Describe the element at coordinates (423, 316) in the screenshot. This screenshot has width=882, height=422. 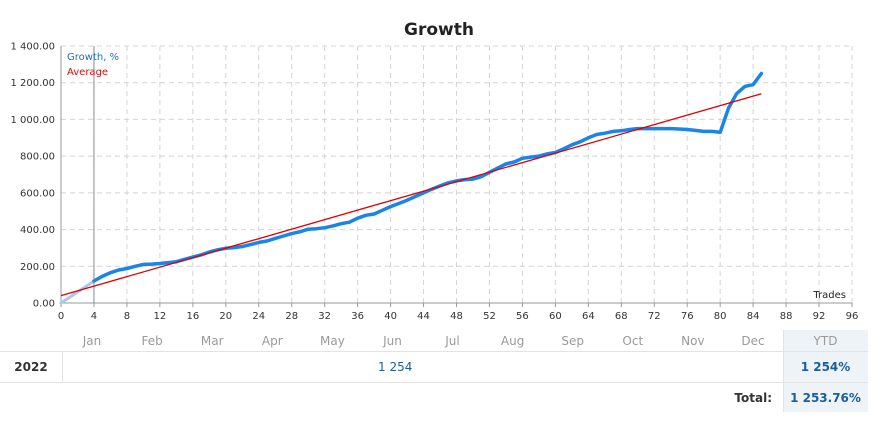
I see `x-tick-label: 44` at that location.